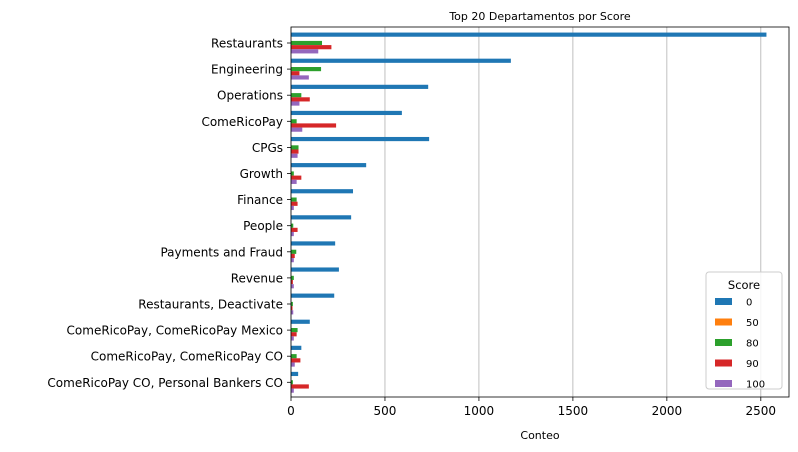 Image resolution: width=798 pixels, height=452 pixels. What do you see at coordinates (291, 411) in the screenshot?
I see `x-tick-label: 0` at bounding box center [291, 411].